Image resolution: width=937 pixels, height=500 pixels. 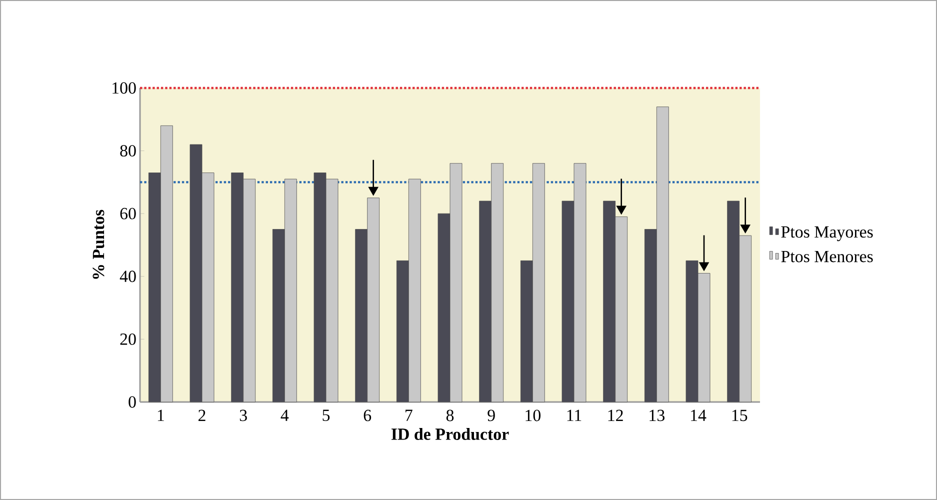 I want to click on y-tick-label: 60, so click(x=128, y=214).